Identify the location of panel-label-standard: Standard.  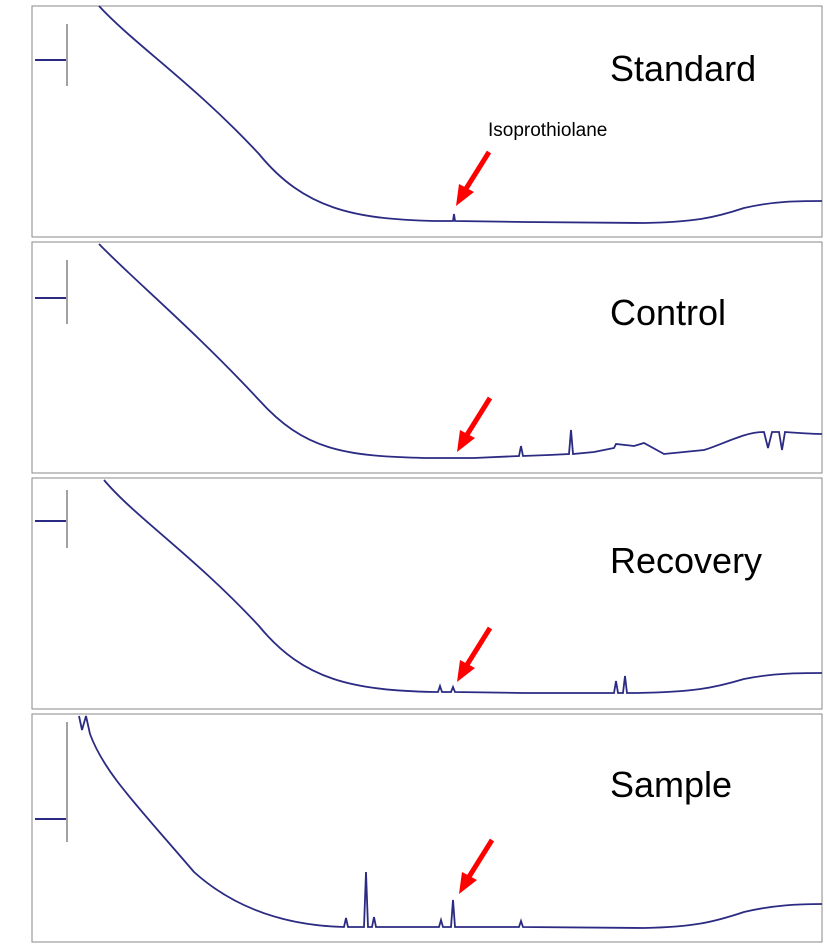
(683, 68).